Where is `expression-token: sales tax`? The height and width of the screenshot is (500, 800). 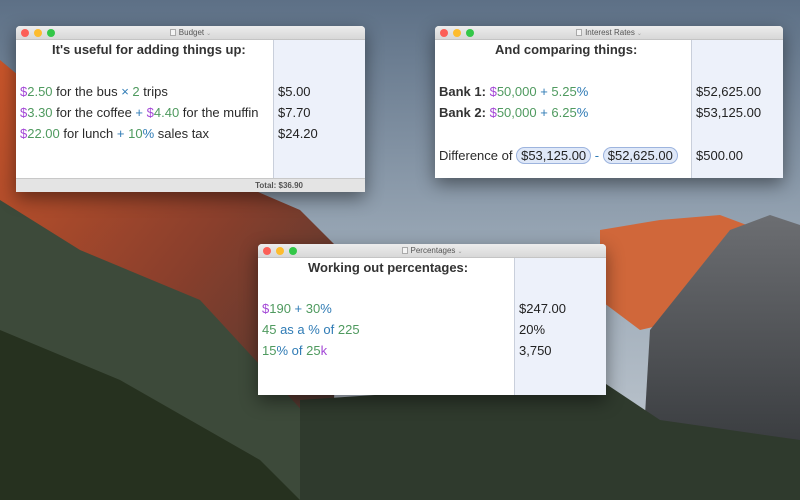
expression-token: sales tax is located at coordinates (182, 133).